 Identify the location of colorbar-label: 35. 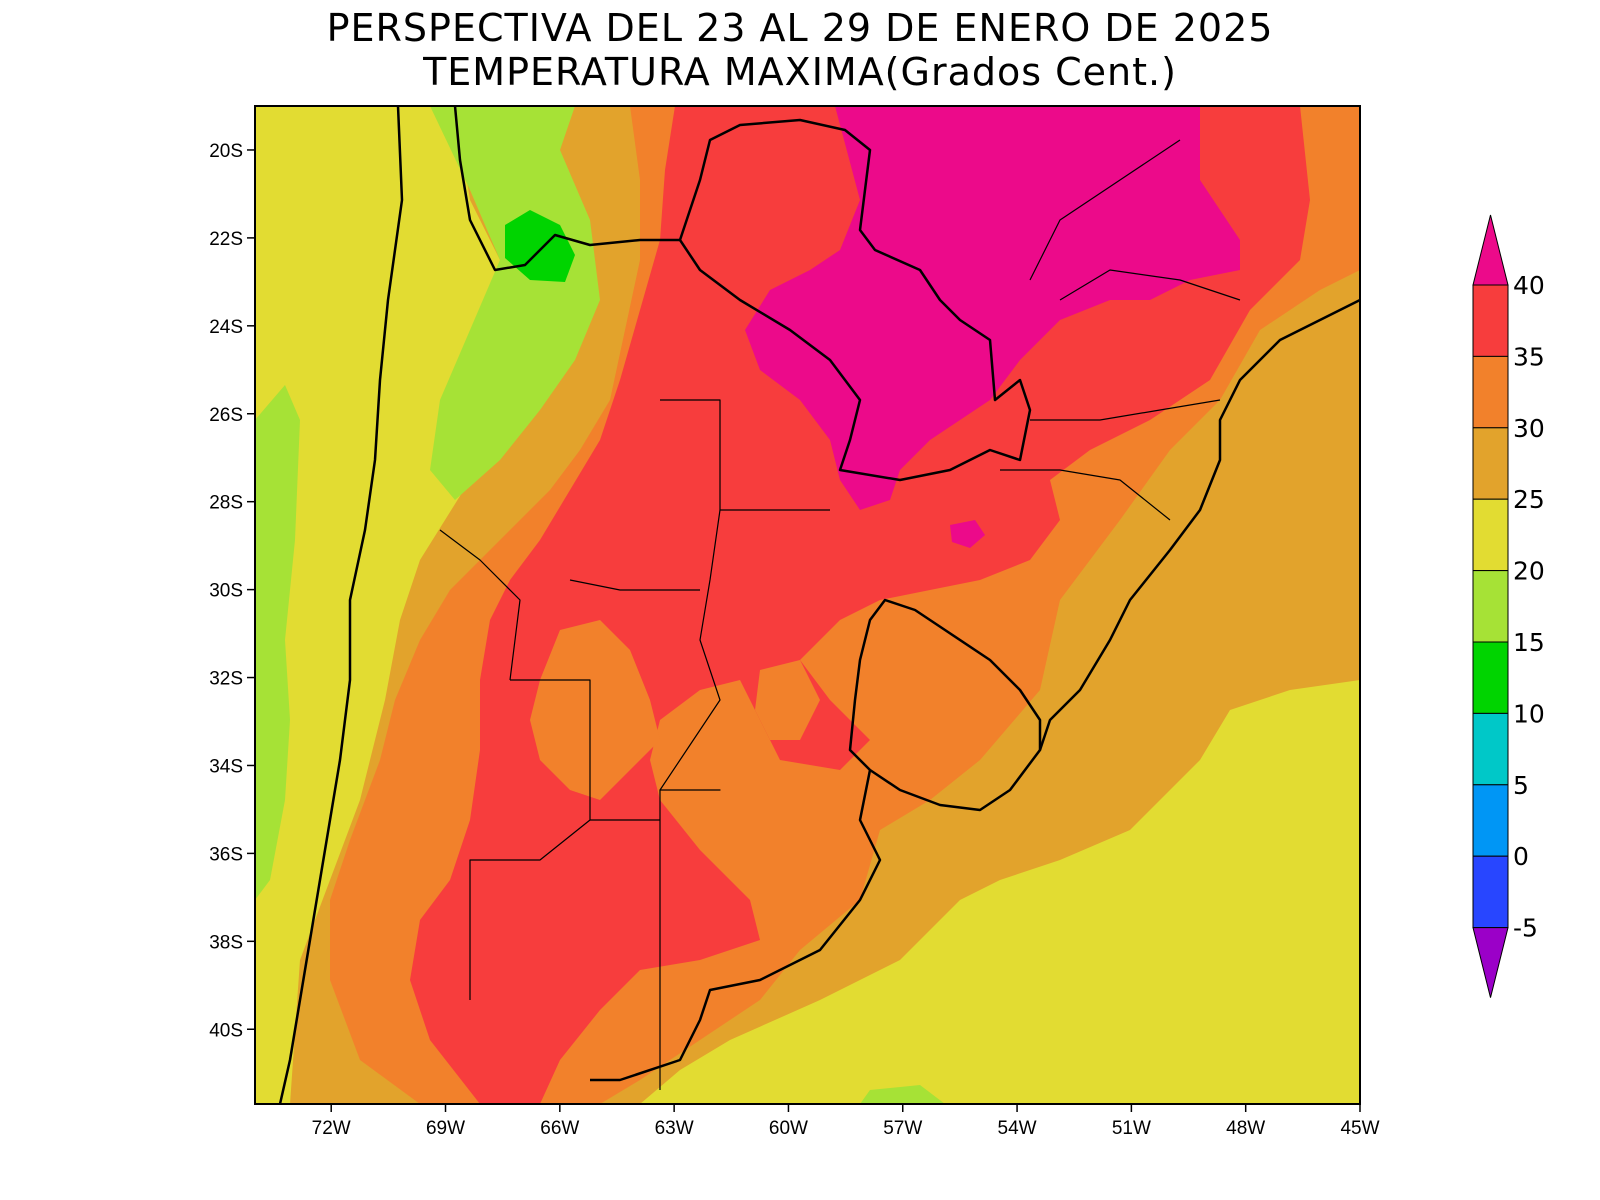
(1529, 356).